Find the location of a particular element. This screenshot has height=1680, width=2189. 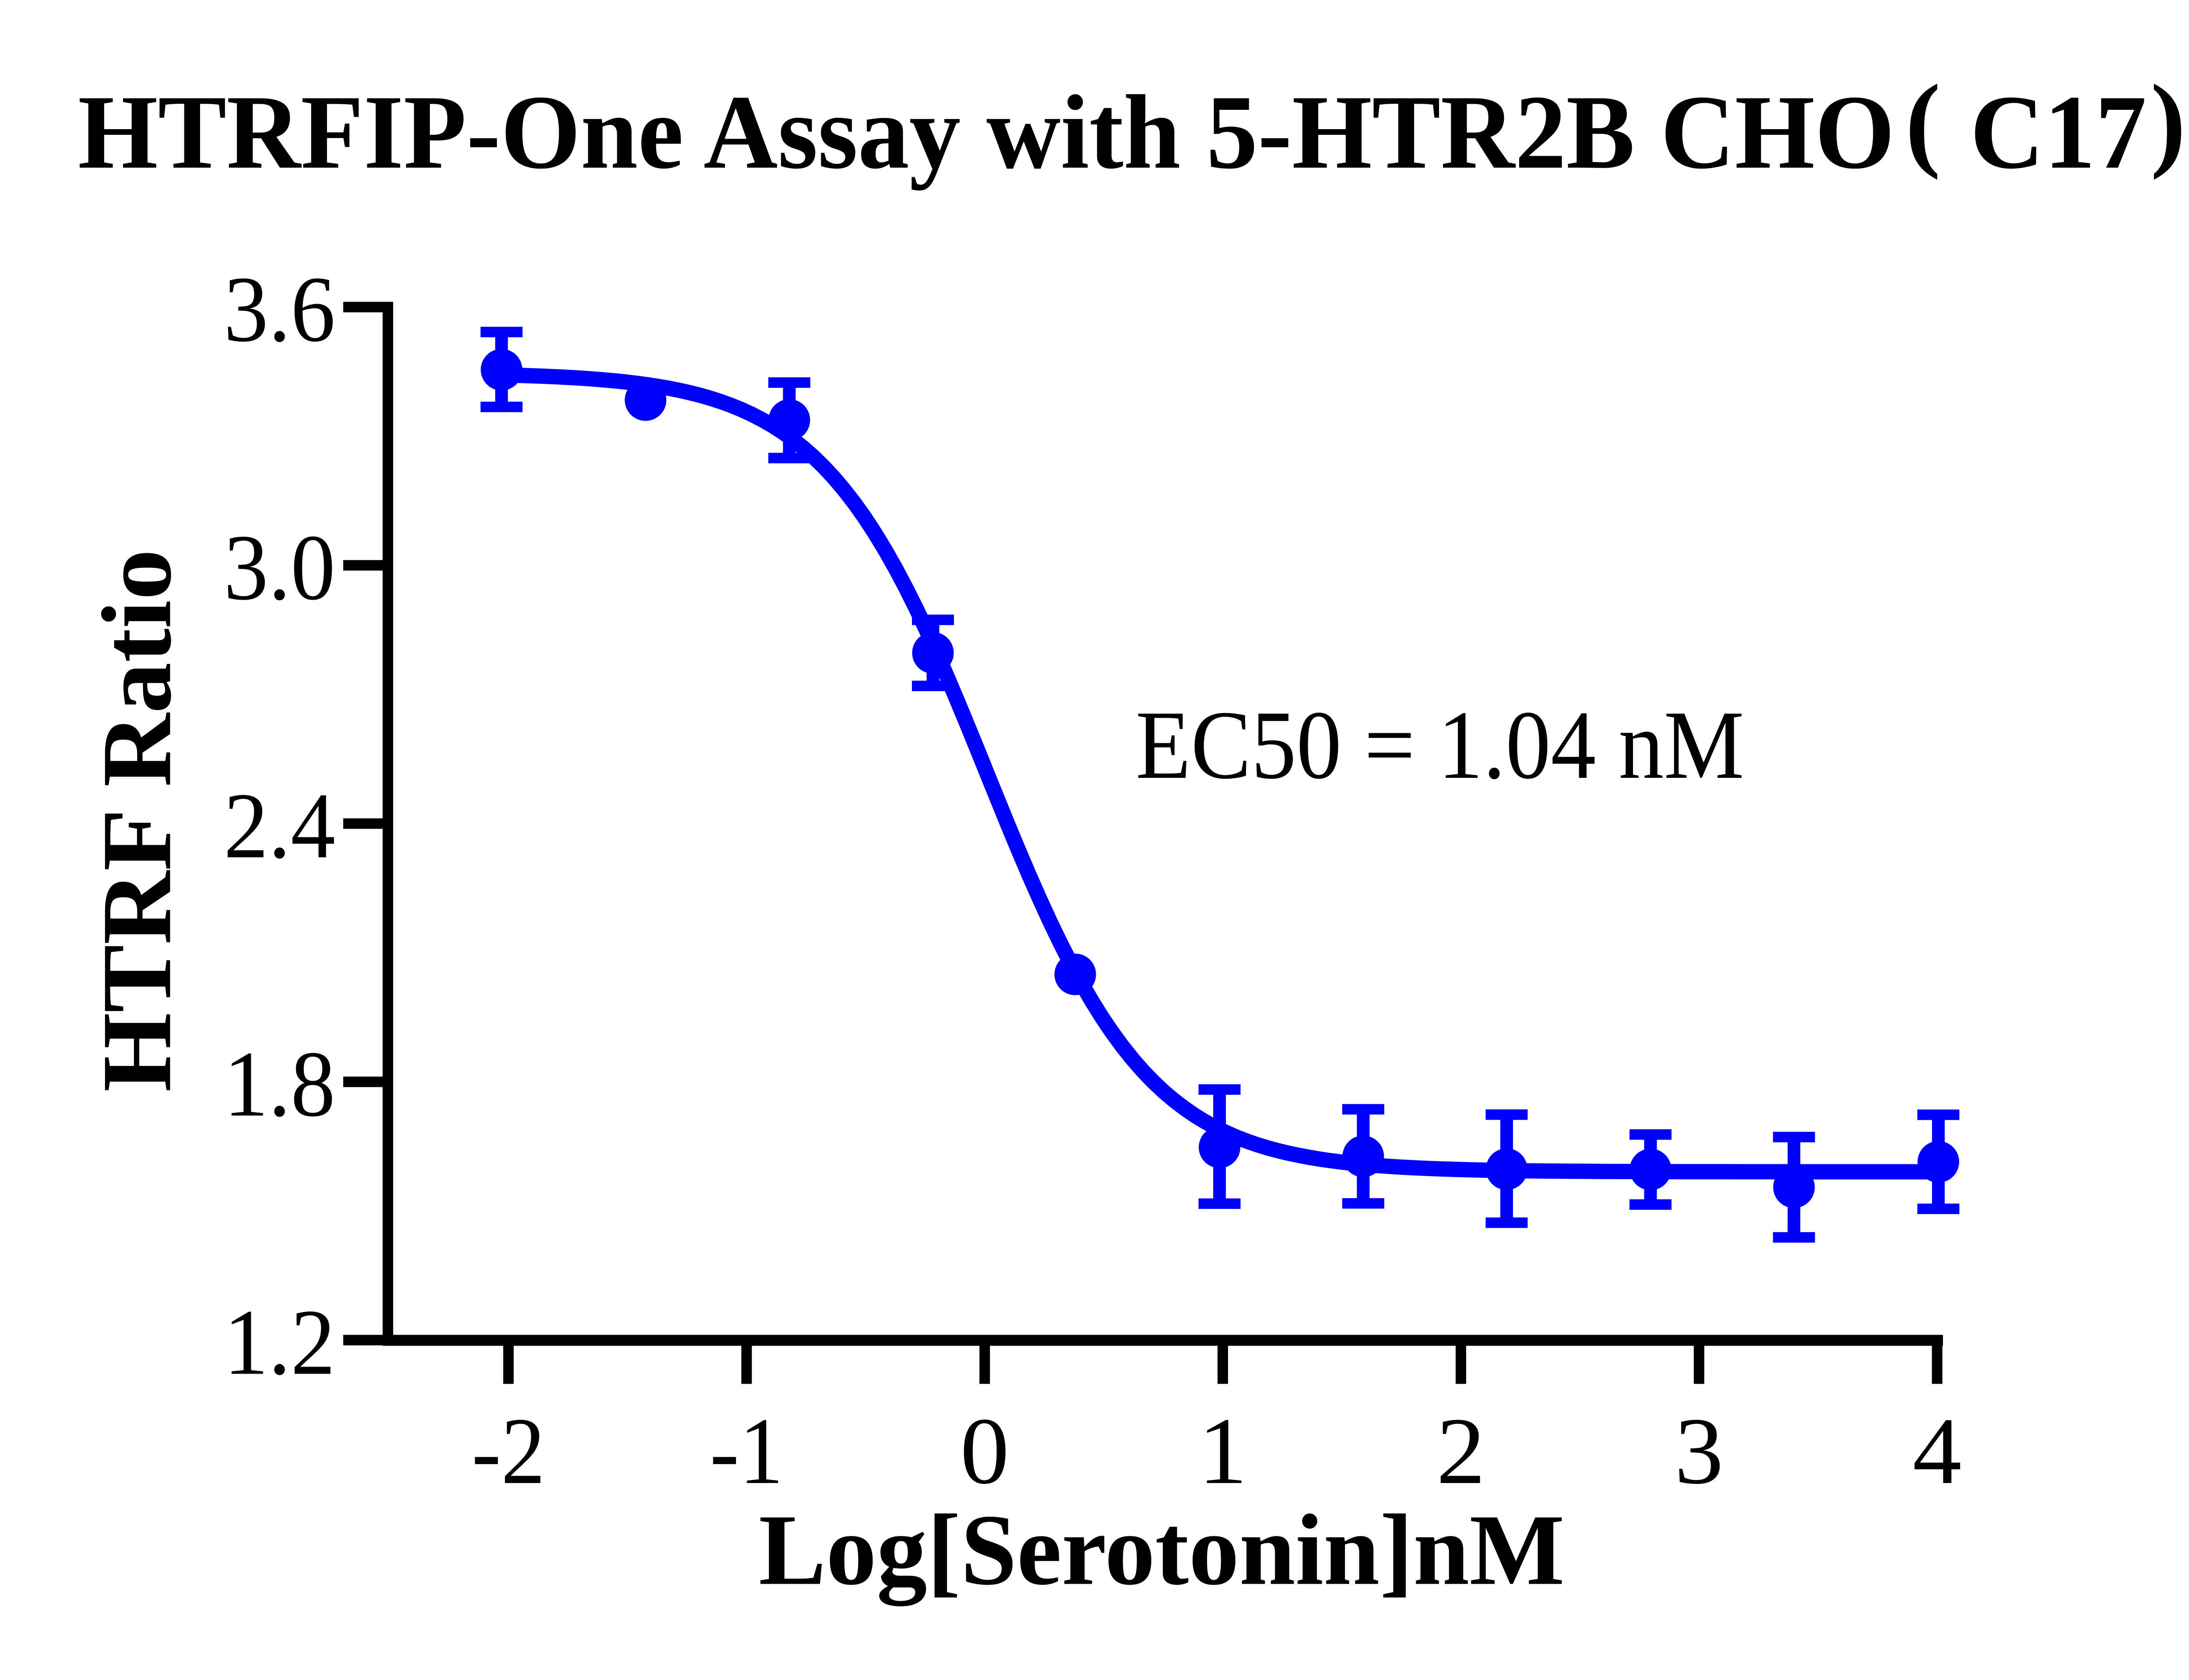

svg-text:HTRFIP-One Assay with 5-HTR2B: HTRFIP-One Assay with 5-HTR2B CHO is located at coordinates (987, 132).